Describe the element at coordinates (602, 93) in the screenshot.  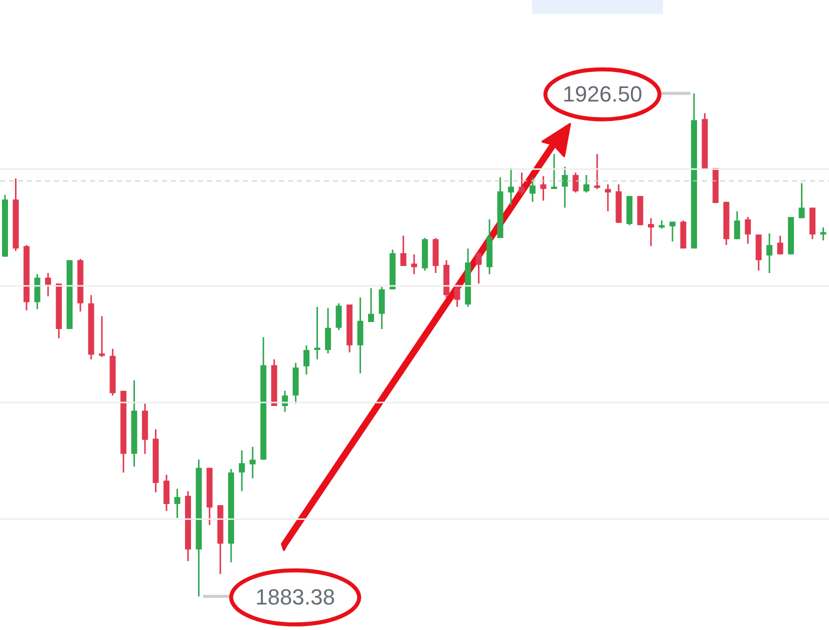
I see `annotation: 1926.50` at that location.